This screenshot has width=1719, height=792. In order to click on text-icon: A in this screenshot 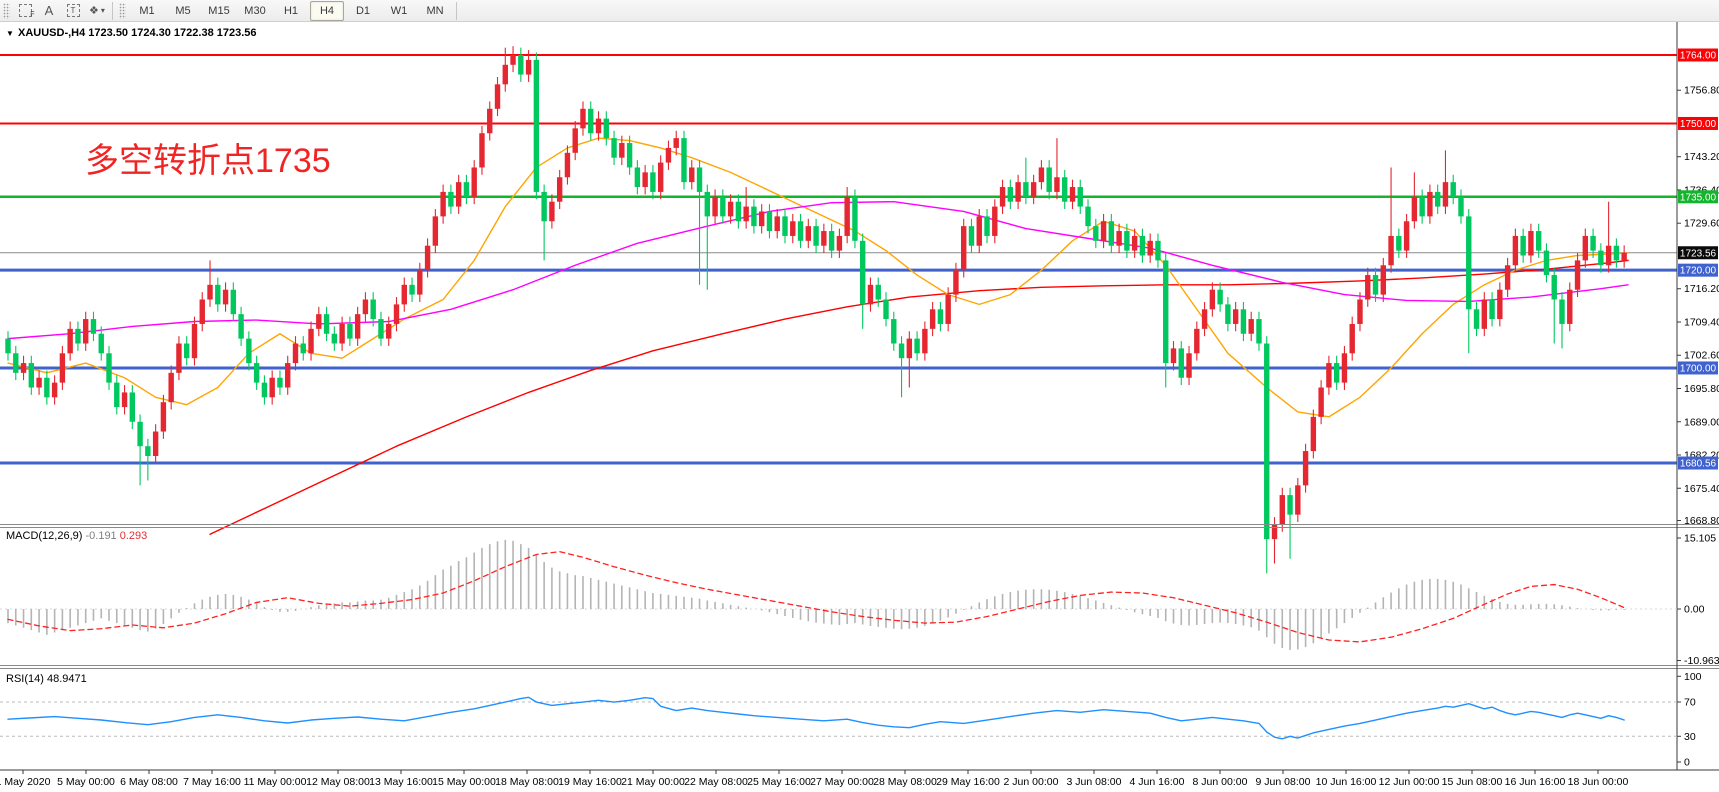, I will do `click(49, 10)`.